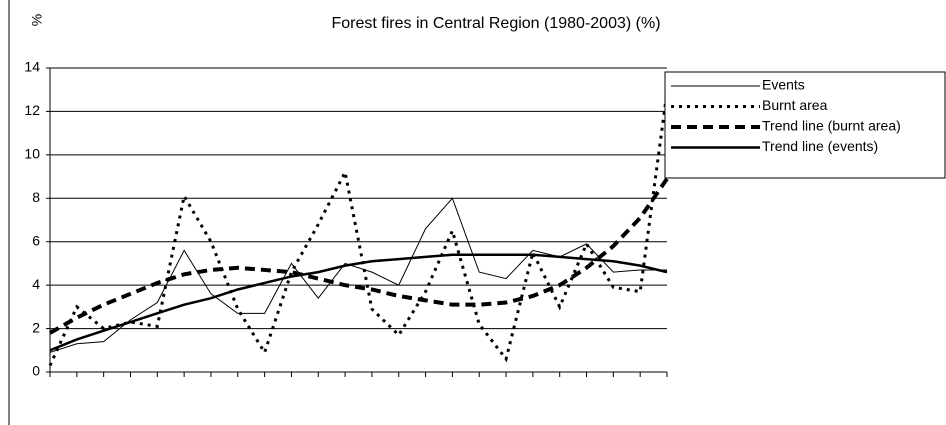 Image resolution: width=946 pixels, height=425 pixels. Describe the element at coordinates (32, 154) in the screenshot. I see `y-tick-label: 10` at that location.